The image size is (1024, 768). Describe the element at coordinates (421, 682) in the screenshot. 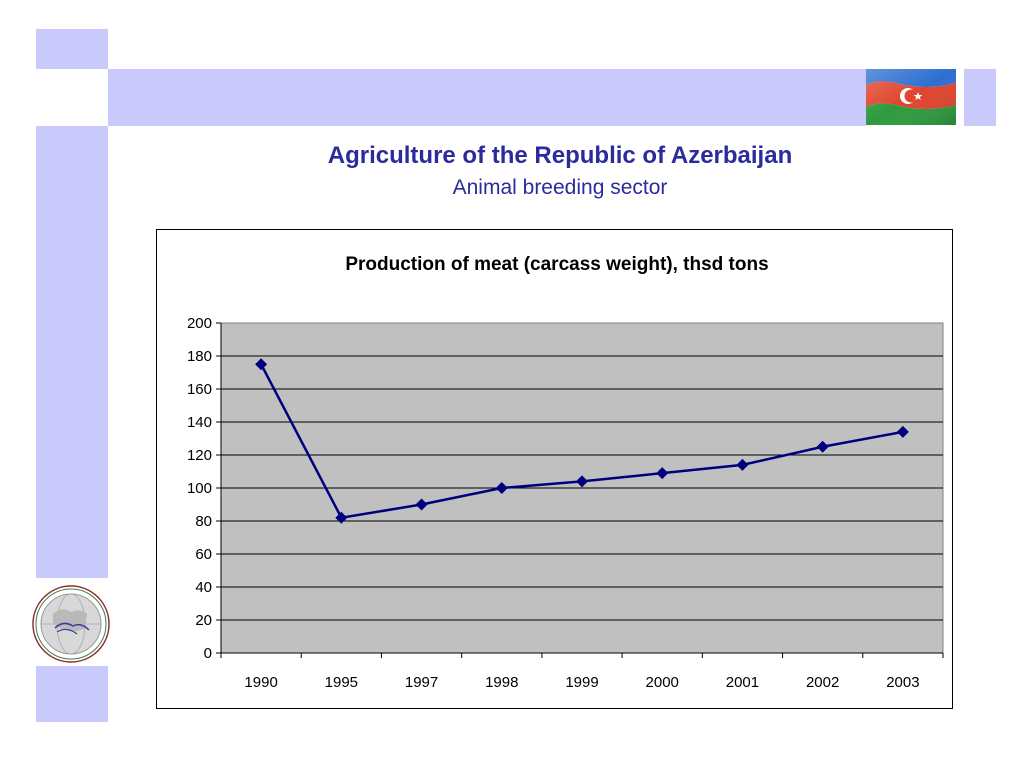

I see `x-tick-label: 1997` at that location.